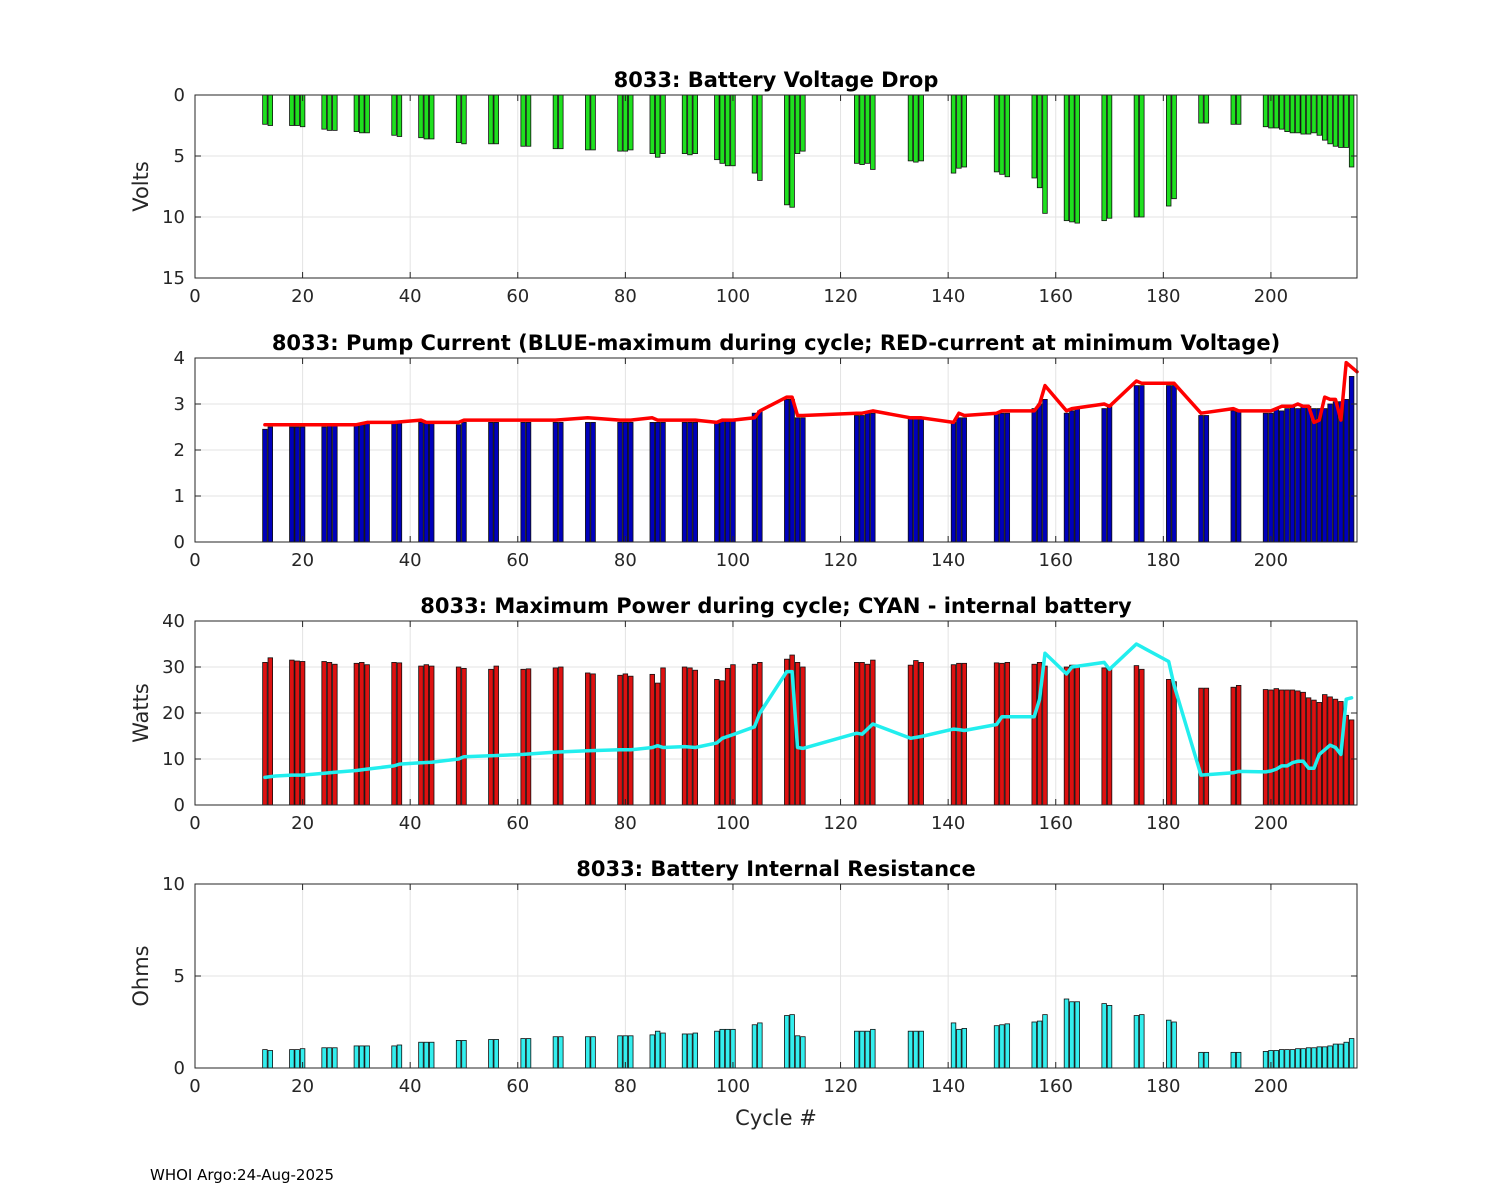 The width and height of the screenshot is (1500, 1200). Describe the element at coordinates (141, 713) in the screenshot. I see `y-axis-label: Watts` at that location.